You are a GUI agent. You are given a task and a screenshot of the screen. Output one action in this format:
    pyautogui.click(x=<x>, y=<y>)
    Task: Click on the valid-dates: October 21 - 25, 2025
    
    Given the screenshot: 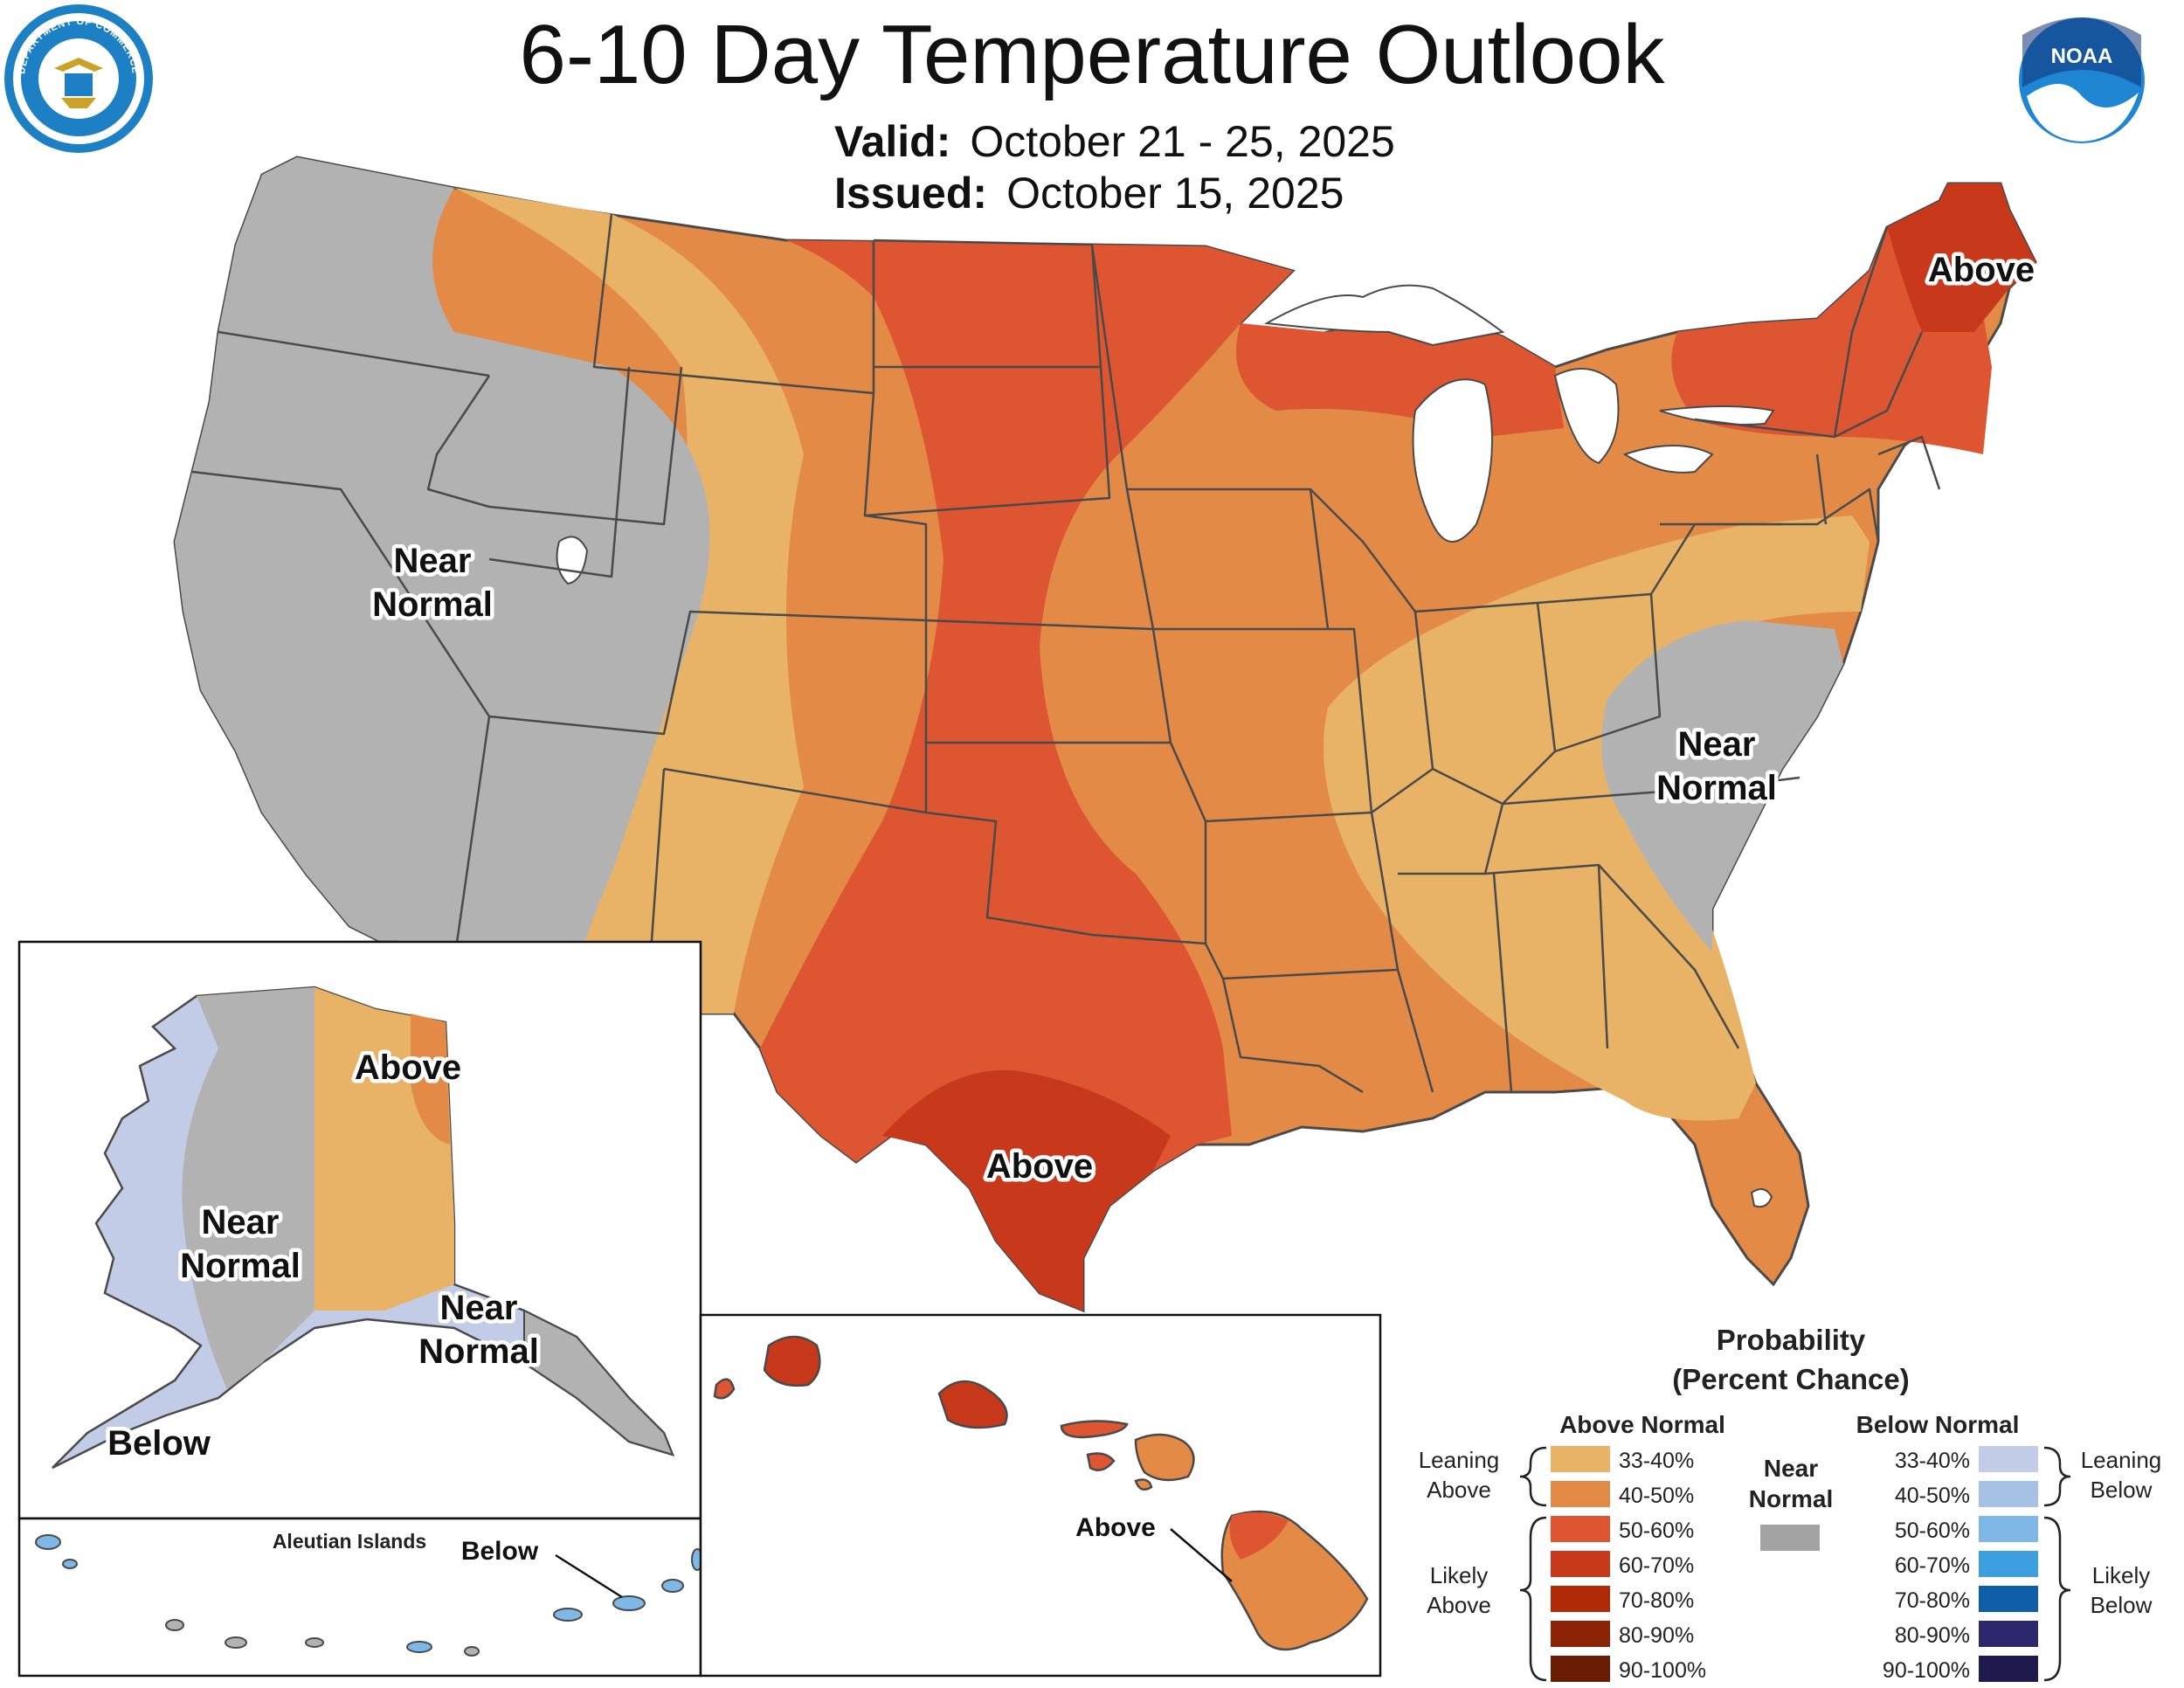 What is the action you would take?
    pyautogui.click(x=1182, y=141)
    